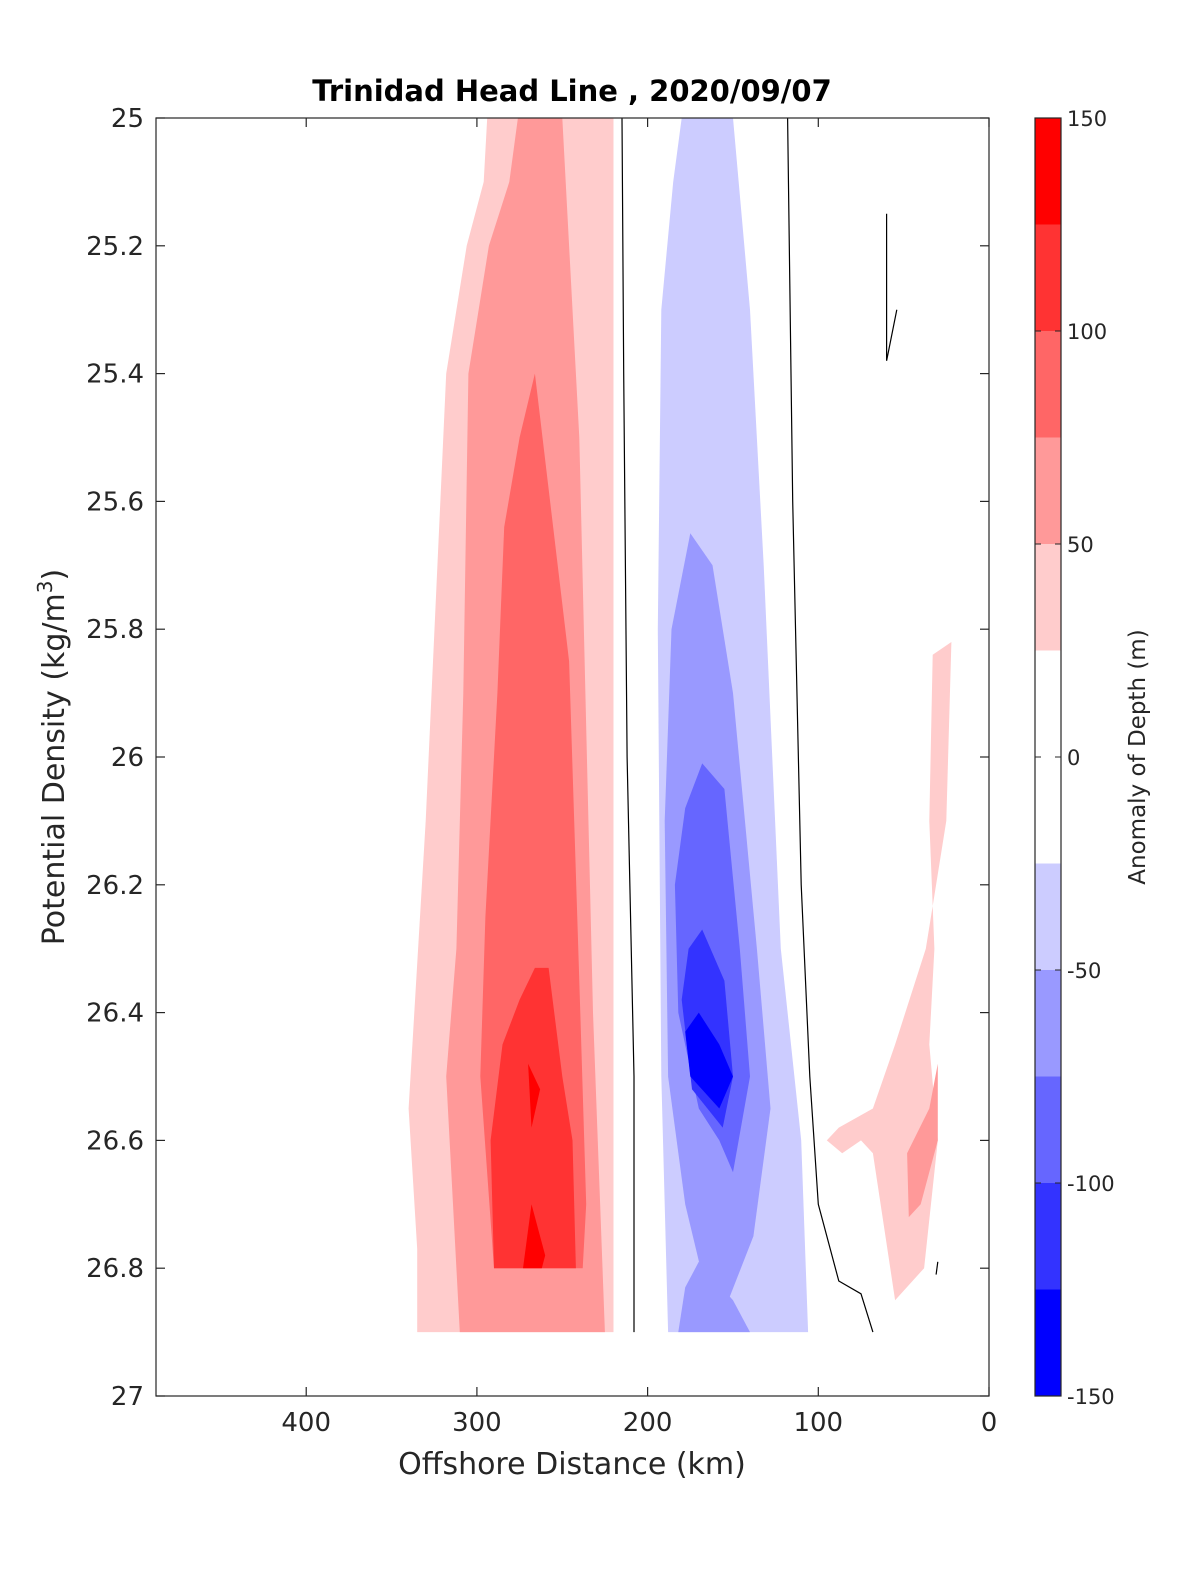 Image resolution: width=1200 pixels, height=1575 pixels. I want to click on y-axis-title: Potential Density (kg/m3), so click(52, 757).